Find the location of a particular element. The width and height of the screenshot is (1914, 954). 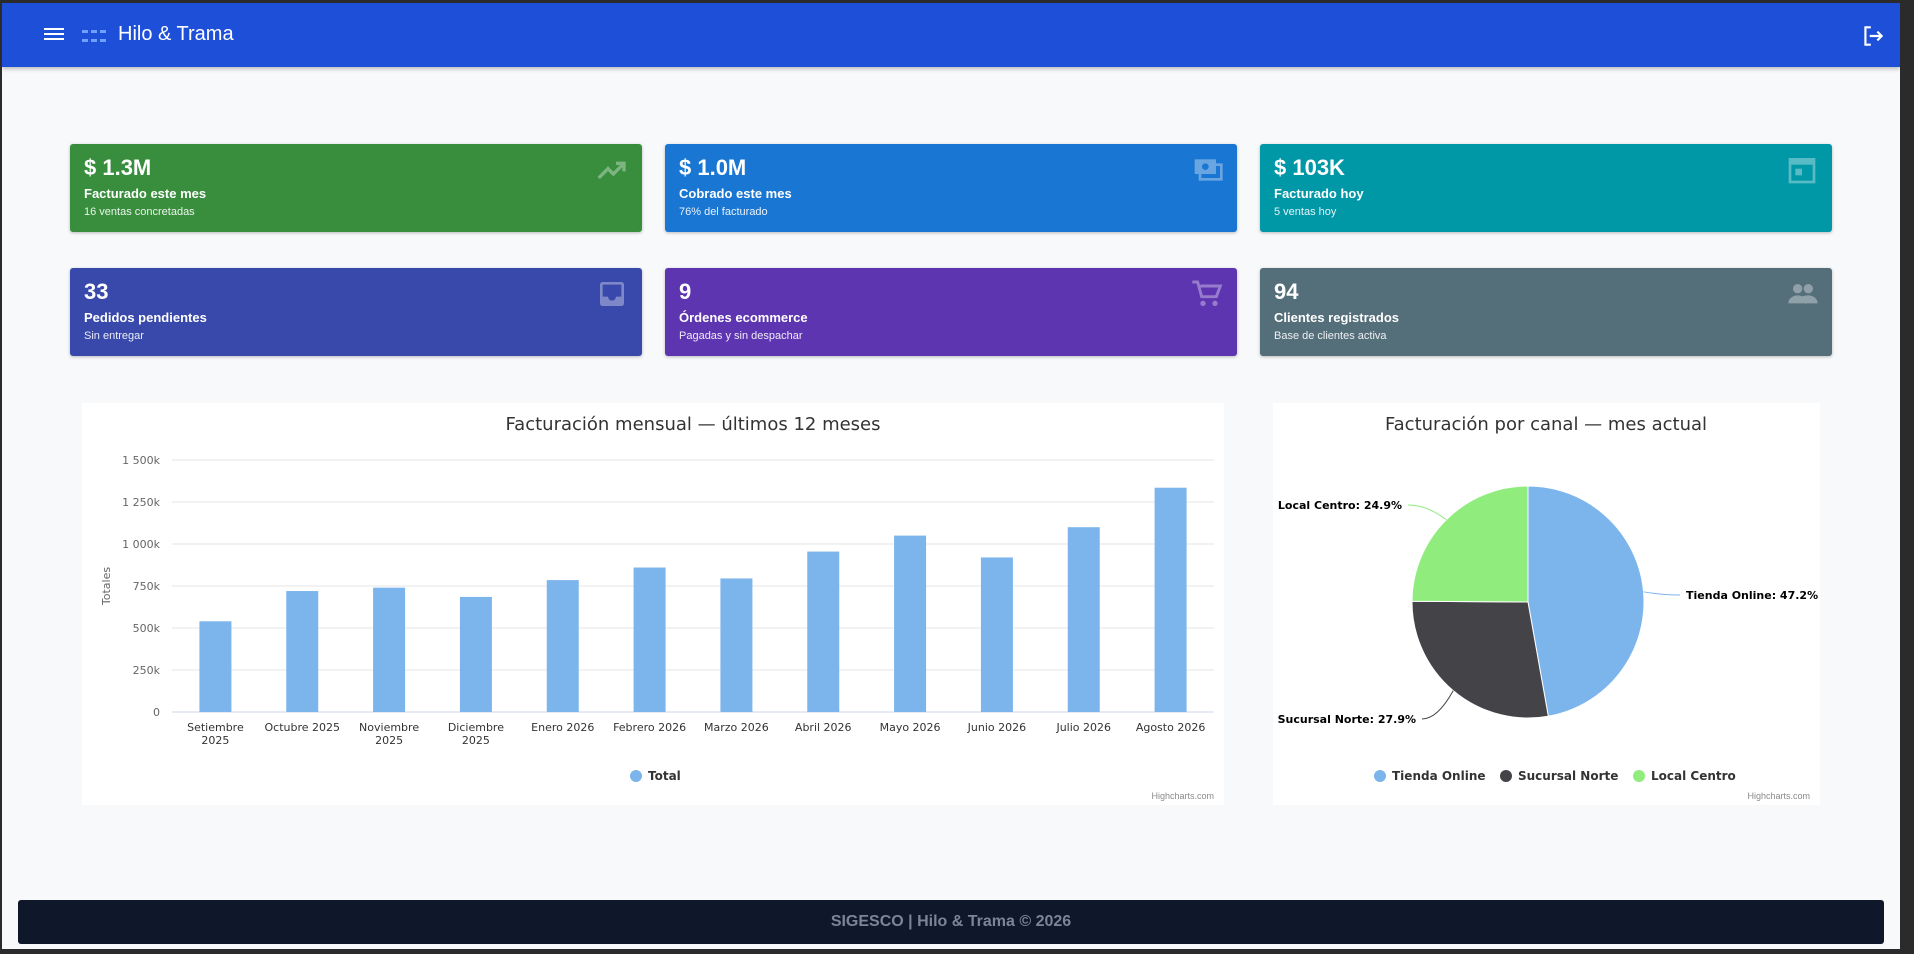

y-tick-label: 1 000k is located at coordinates (141, 544).